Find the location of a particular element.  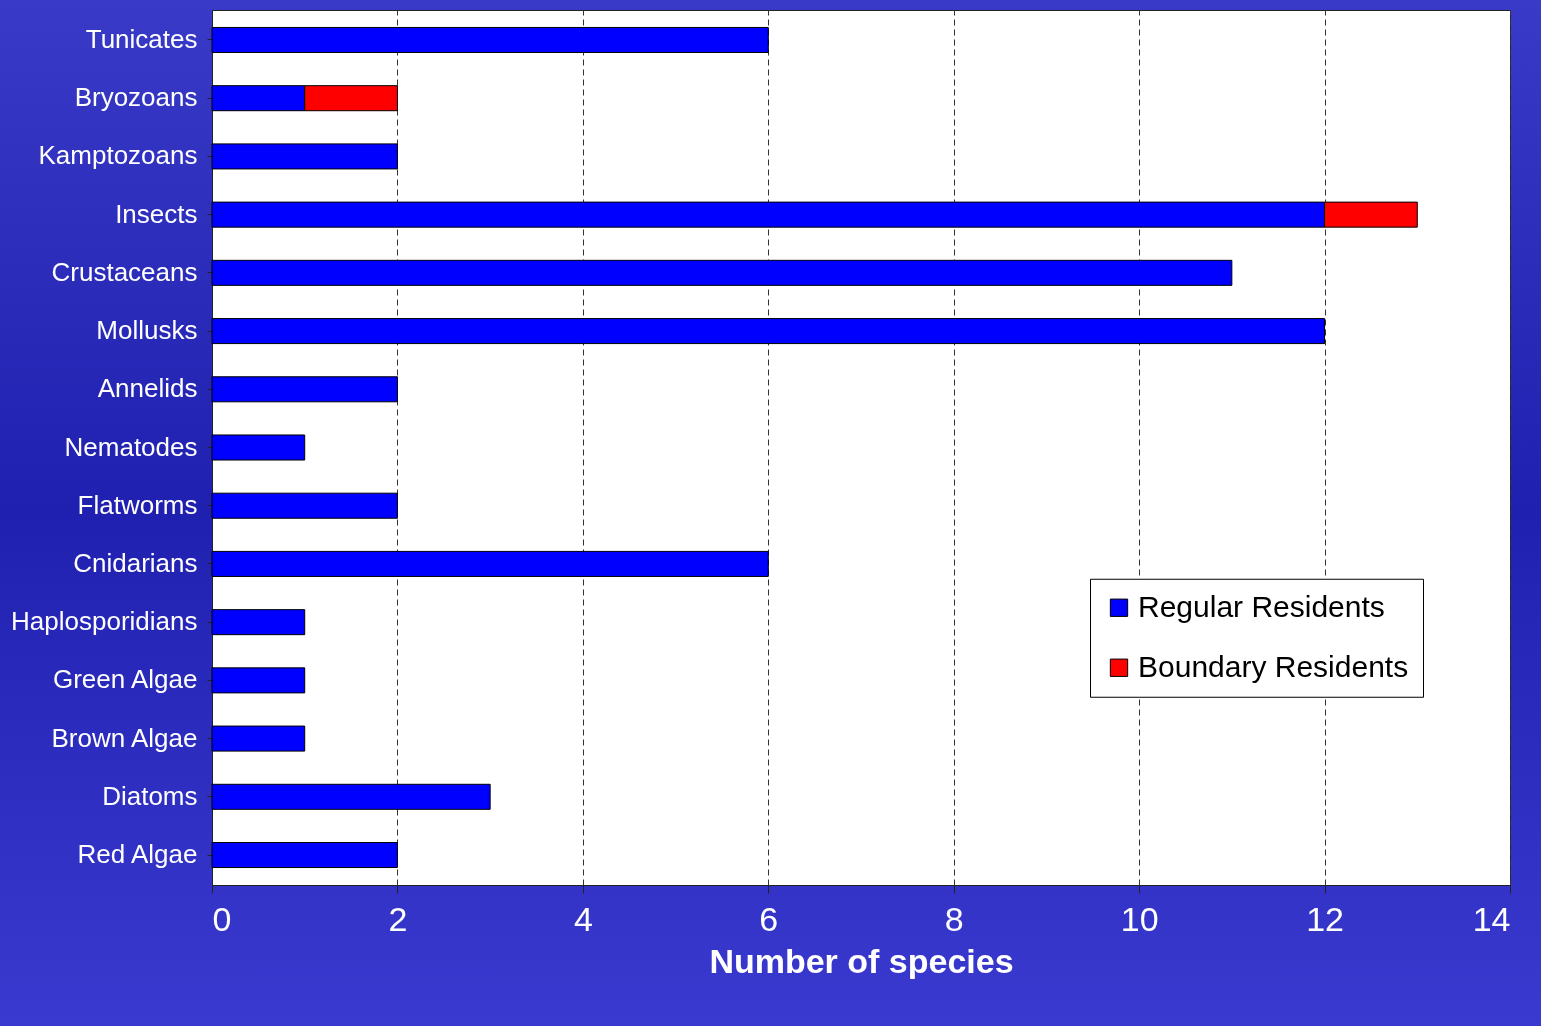

y-tick-label: Diatoms is located at coordinates (150, 795).